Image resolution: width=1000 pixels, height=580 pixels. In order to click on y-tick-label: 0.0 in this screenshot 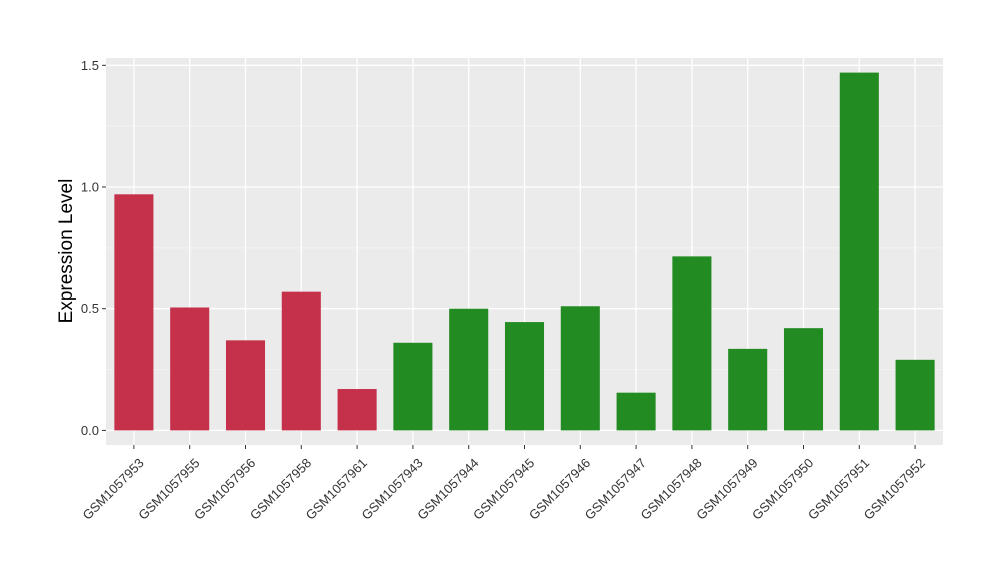, I will do `click(90, 430)`.